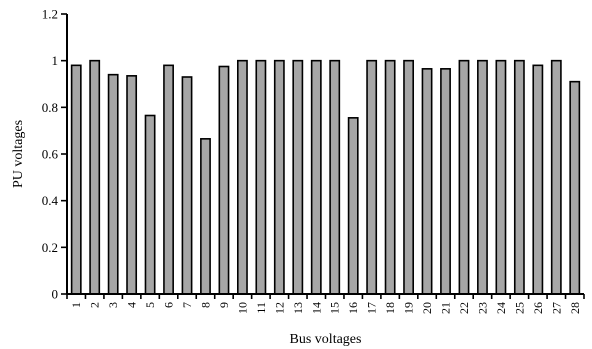 The width and height of the screenshot is (592, 349). Describe the element at coordinates (132, 305) in the screenshot. I see `x-tick-label: 4` at that location.